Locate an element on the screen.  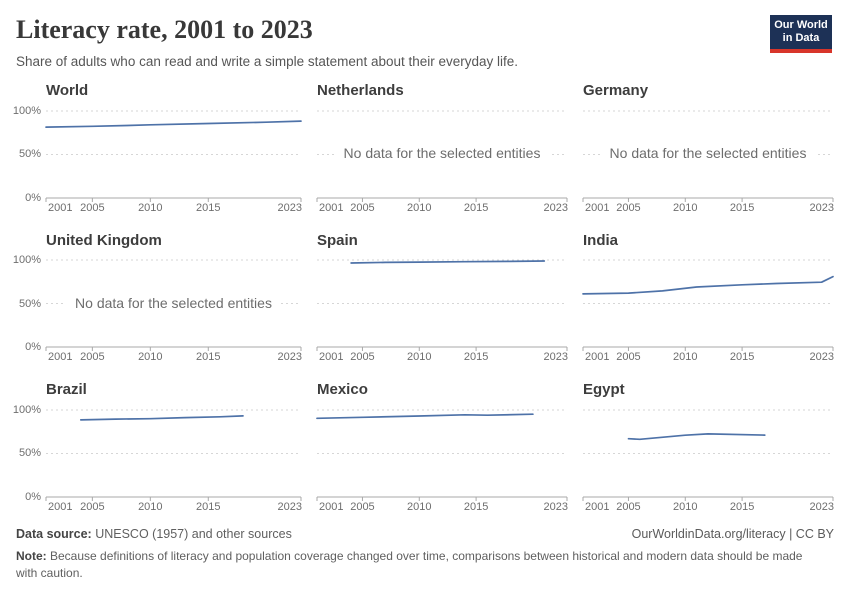
chart-panel: India 2001 2005 2010 2015 2023 is located at coordinates (708, 299).